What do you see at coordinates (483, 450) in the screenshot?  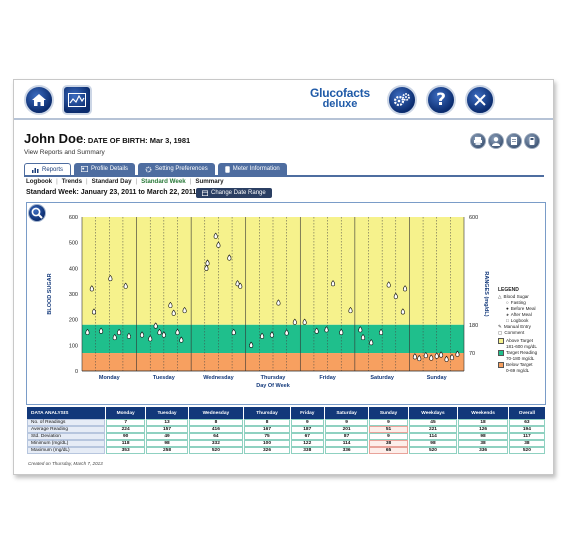 I see `table-cell: 336` at bounding box center [483, 450].